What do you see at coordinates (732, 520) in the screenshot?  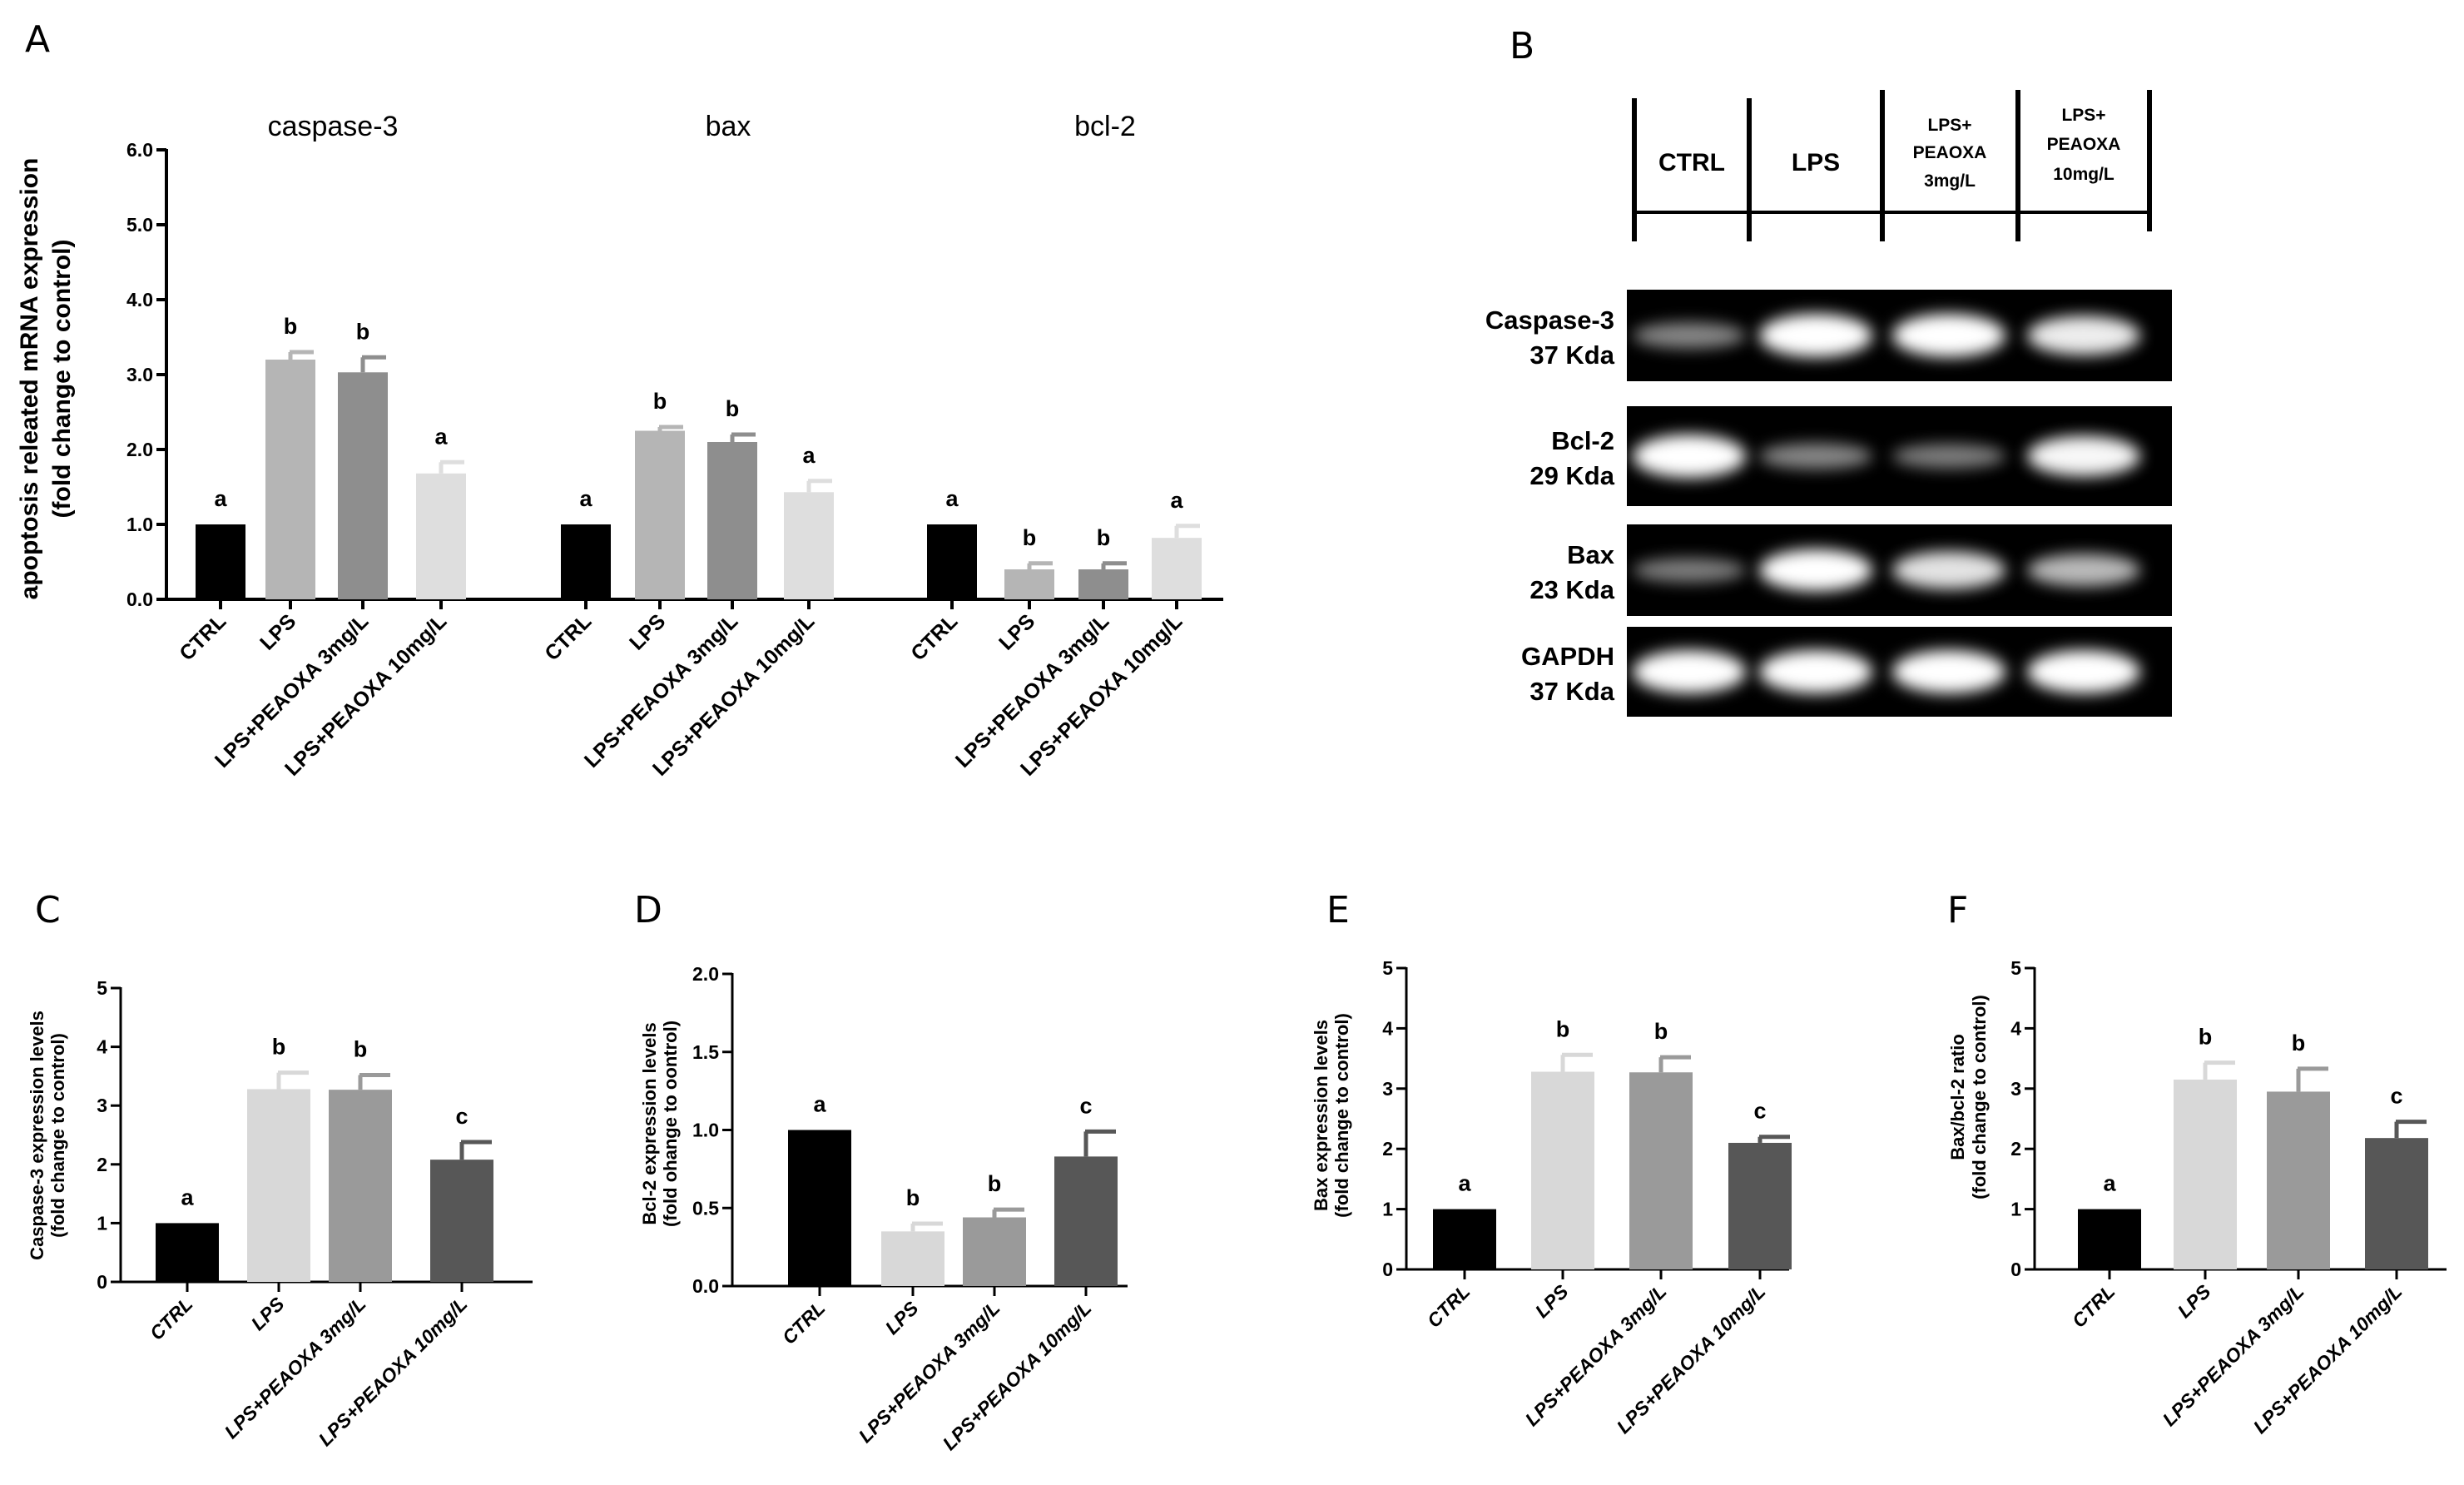 I see `panel-a-bax-bar-lps-peaoxa-3mg-l` at bounding box center [732, 520].